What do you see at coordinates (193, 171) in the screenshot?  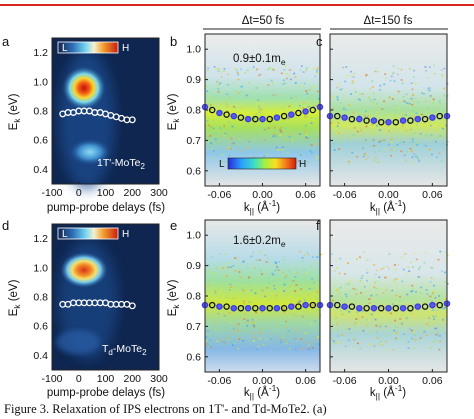 I see `y-tick-label: 0.6` at bounding box center [193, 171].